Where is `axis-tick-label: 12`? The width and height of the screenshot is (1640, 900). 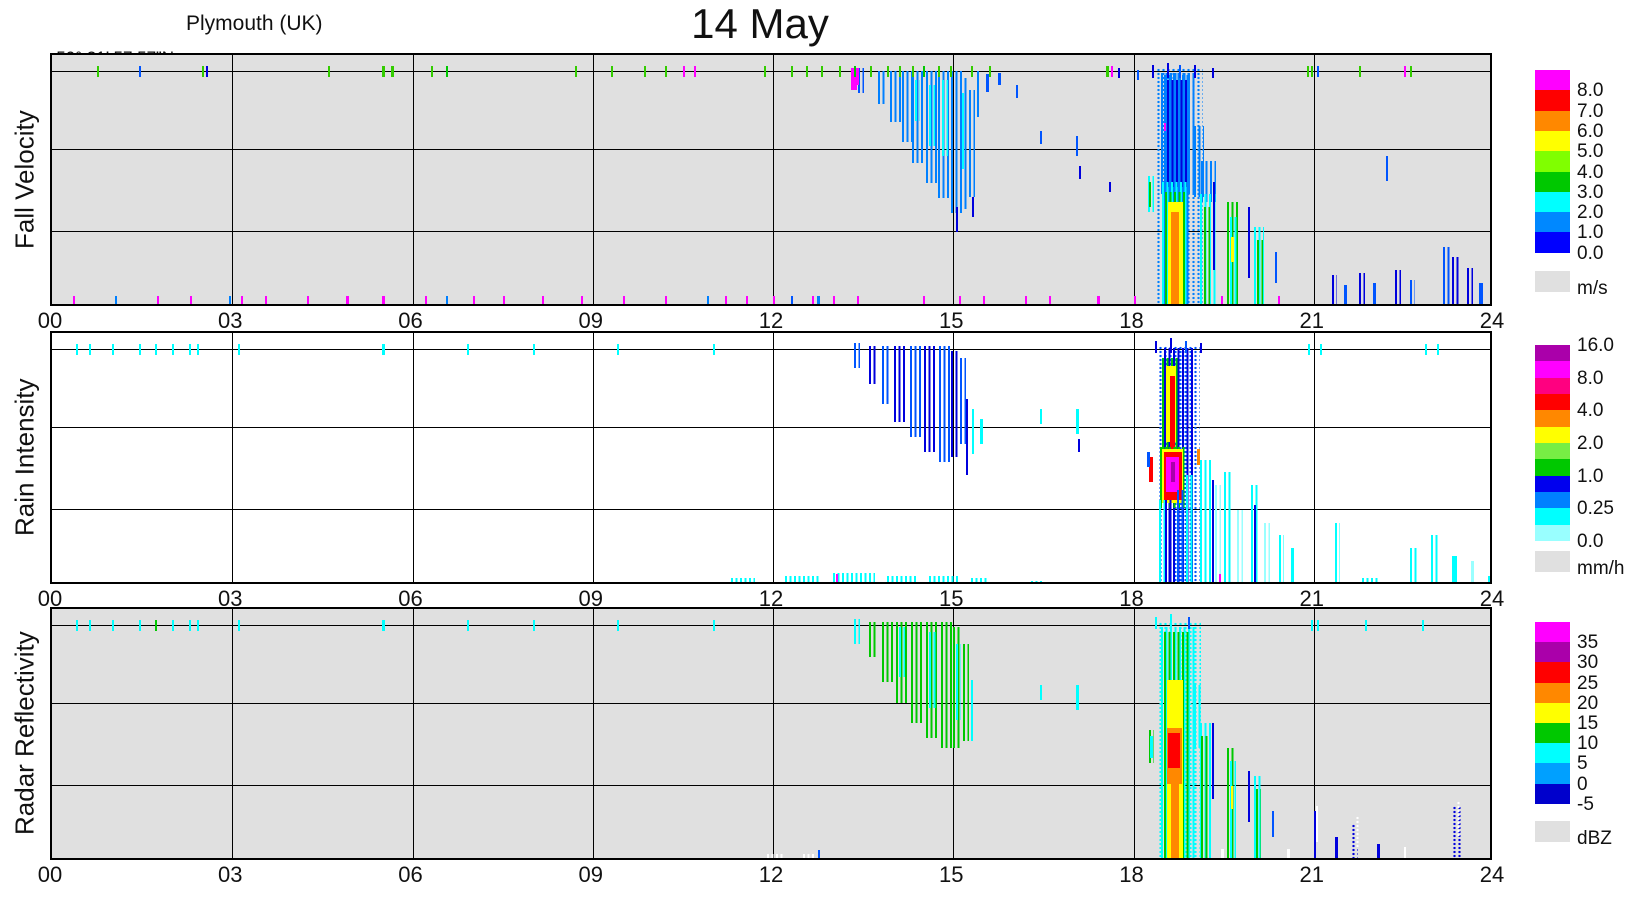
axis-tick-label: 12 is located at coordinates (771, 320).